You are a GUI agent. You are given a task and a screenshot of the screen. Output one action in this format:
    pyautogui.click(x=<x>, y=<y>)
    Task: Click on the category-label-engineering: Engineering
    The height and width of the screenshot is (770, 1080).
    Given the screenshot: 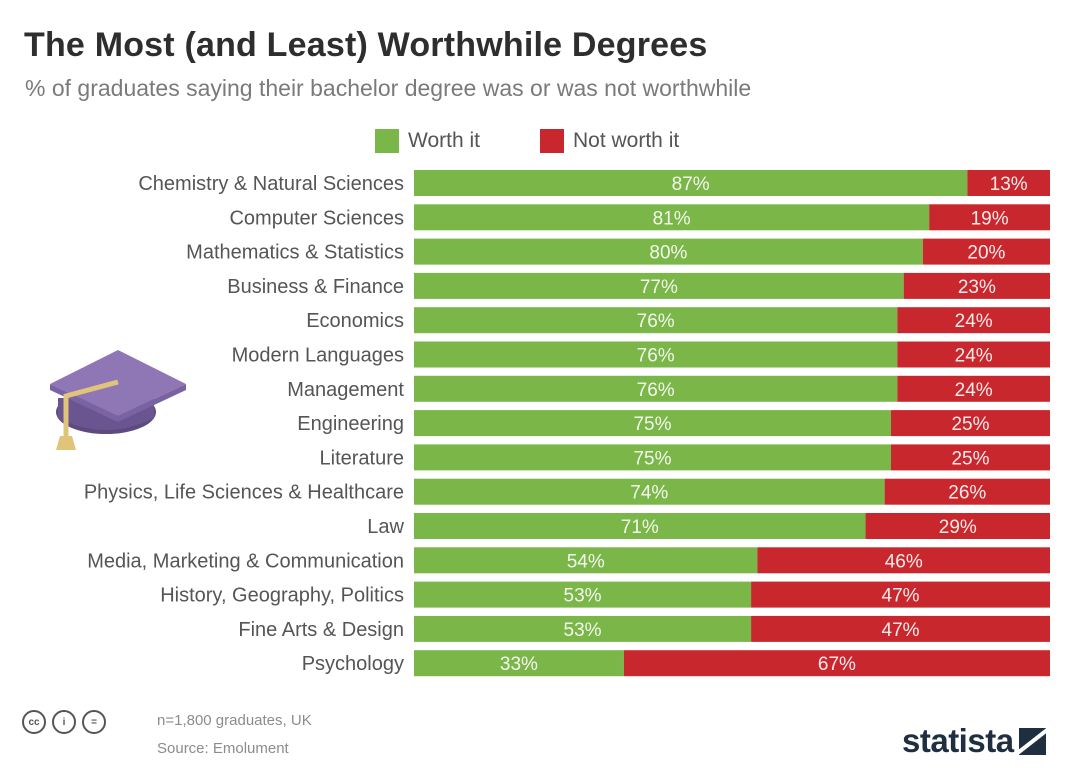 What is the action you would take?
    pyautogui.click(x=350, y=424)
    